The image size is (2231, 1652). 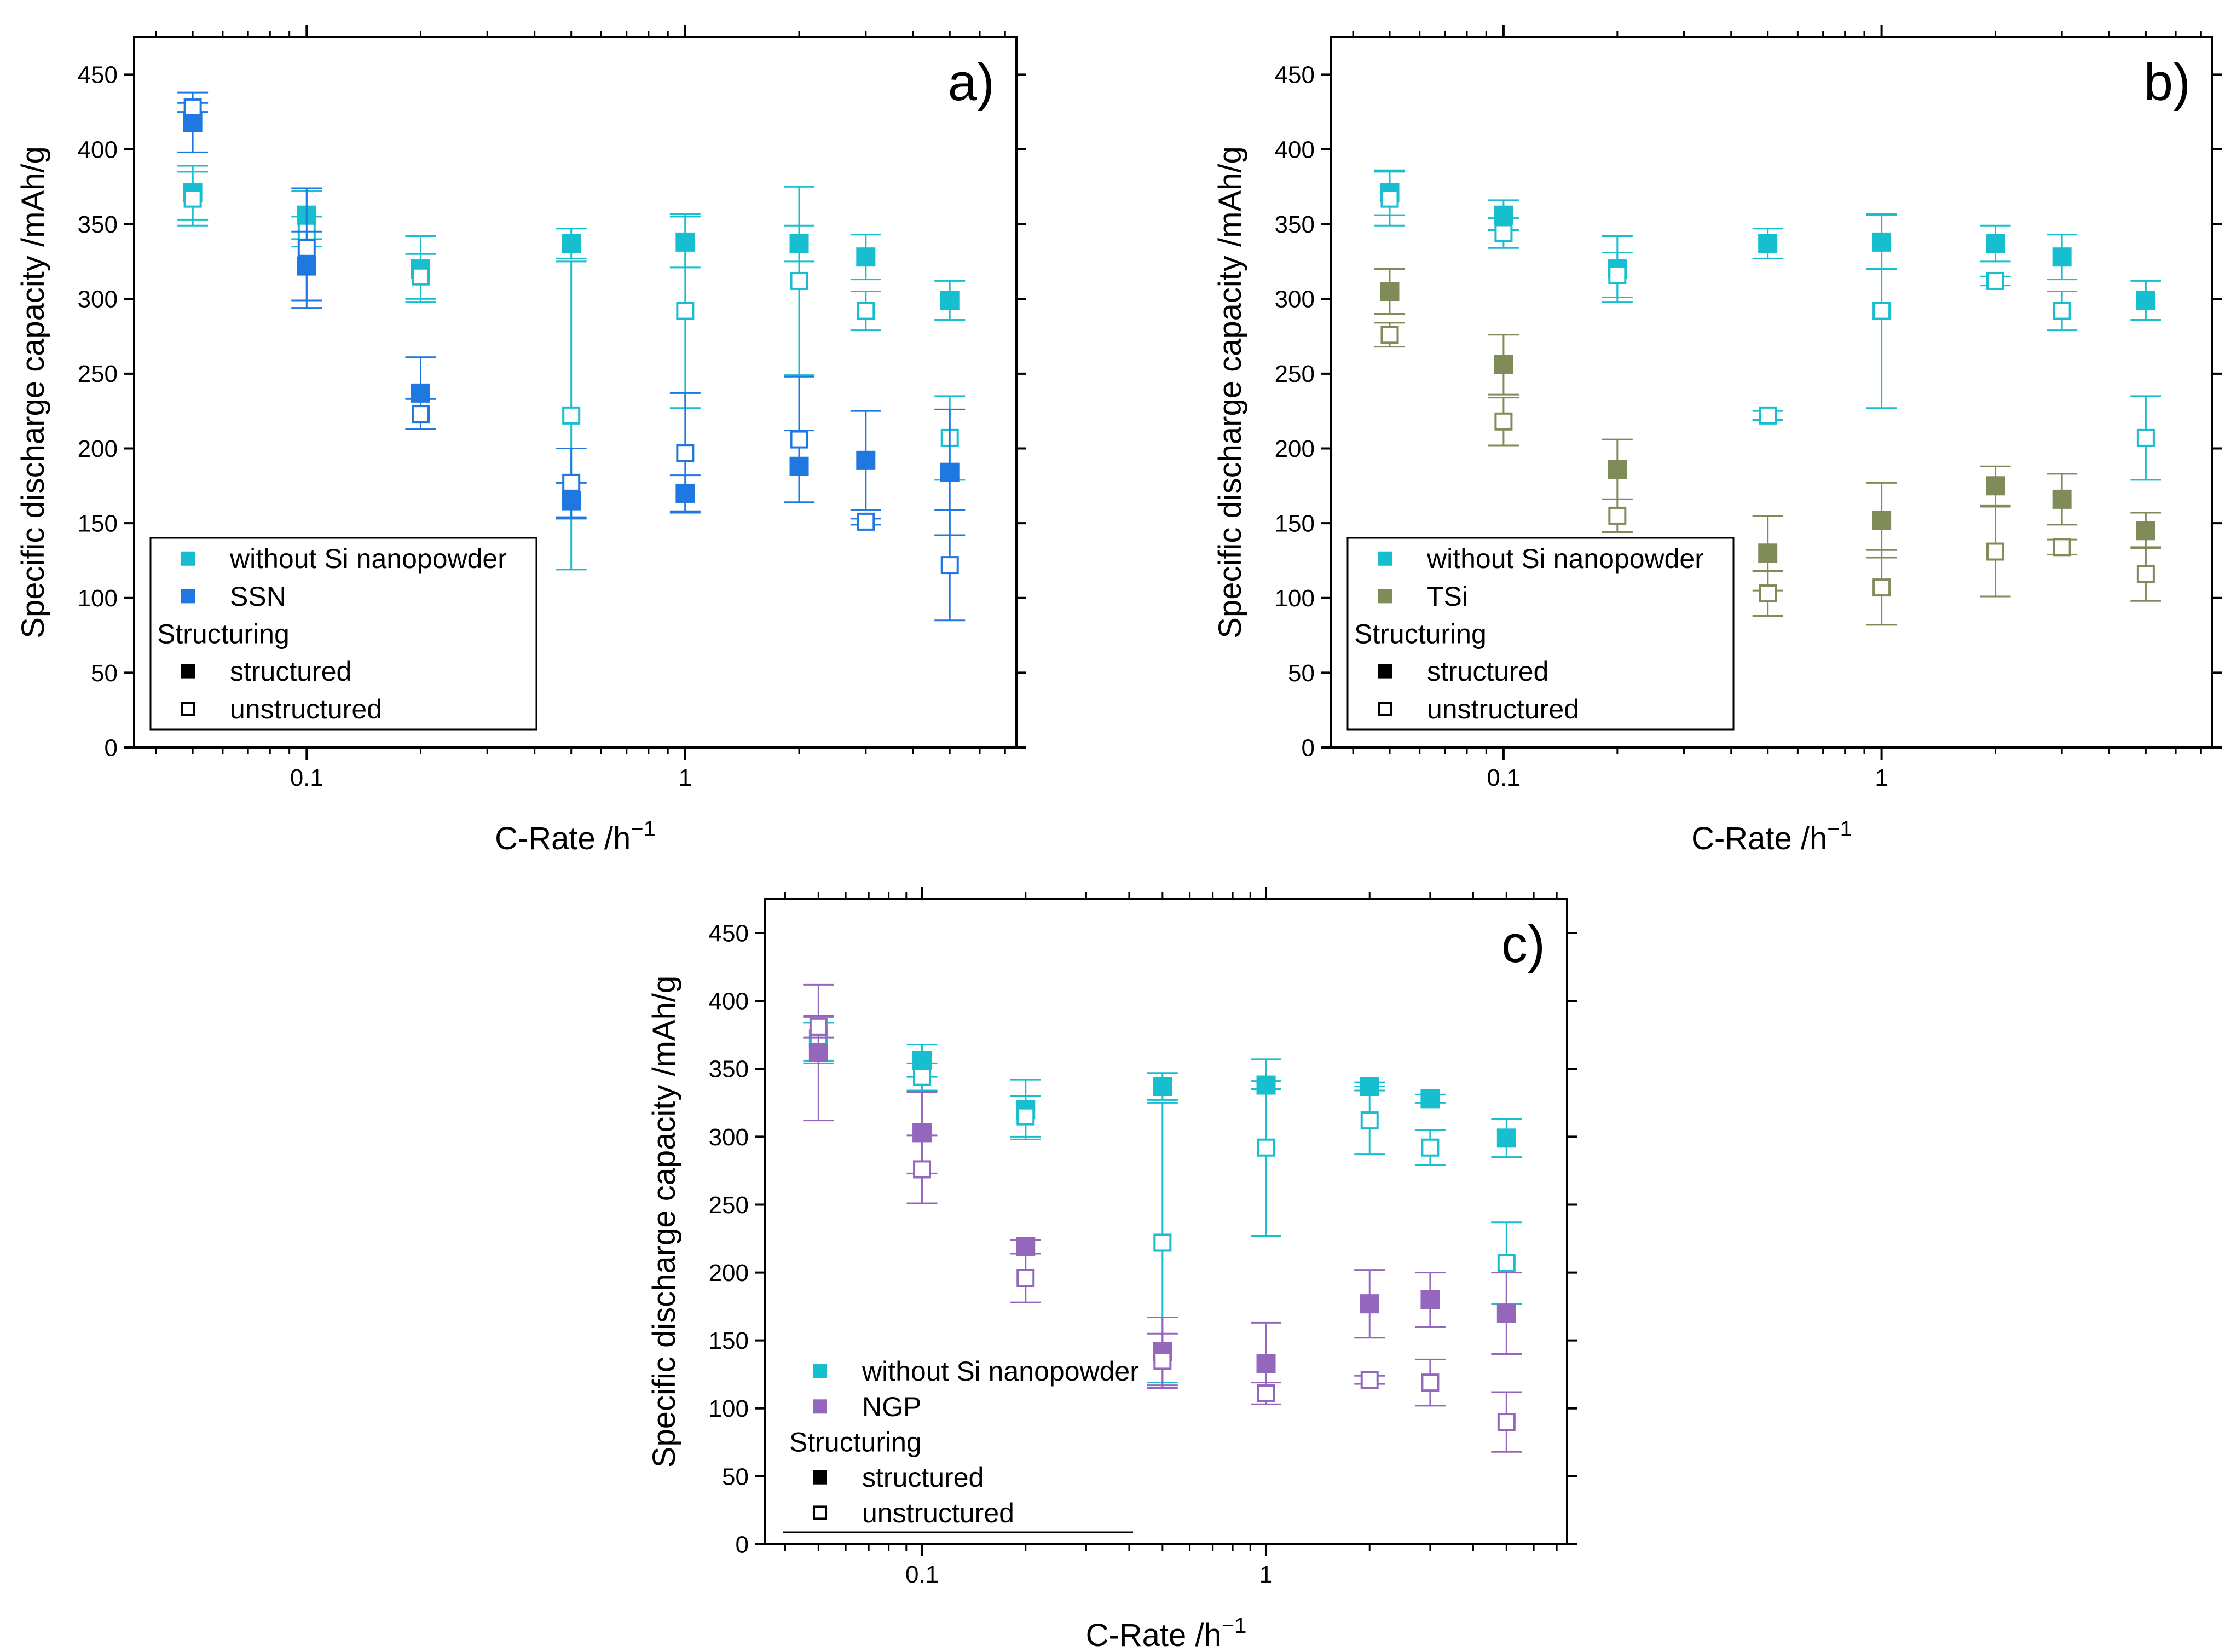 What do you see at coordinates (742, 1544) in the screenshot?
I see `panel-c-ytick-label: 0` at bounding box center [742, 1544].